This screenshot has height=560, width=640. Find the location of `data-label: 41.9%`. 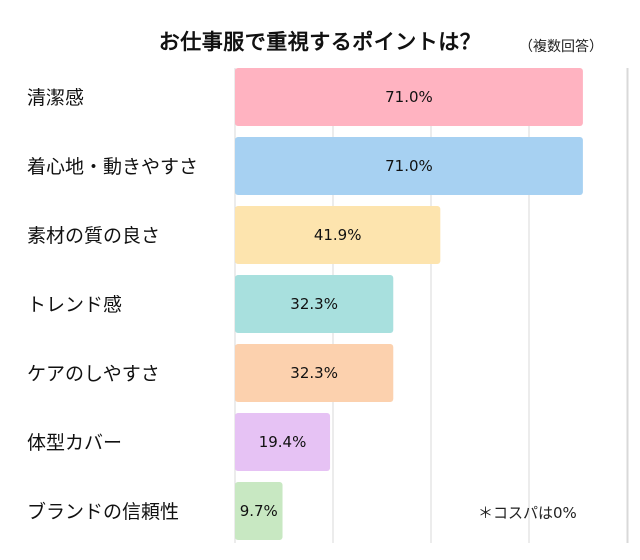

data-label: 41.9% is located at coordinates (338, 235).